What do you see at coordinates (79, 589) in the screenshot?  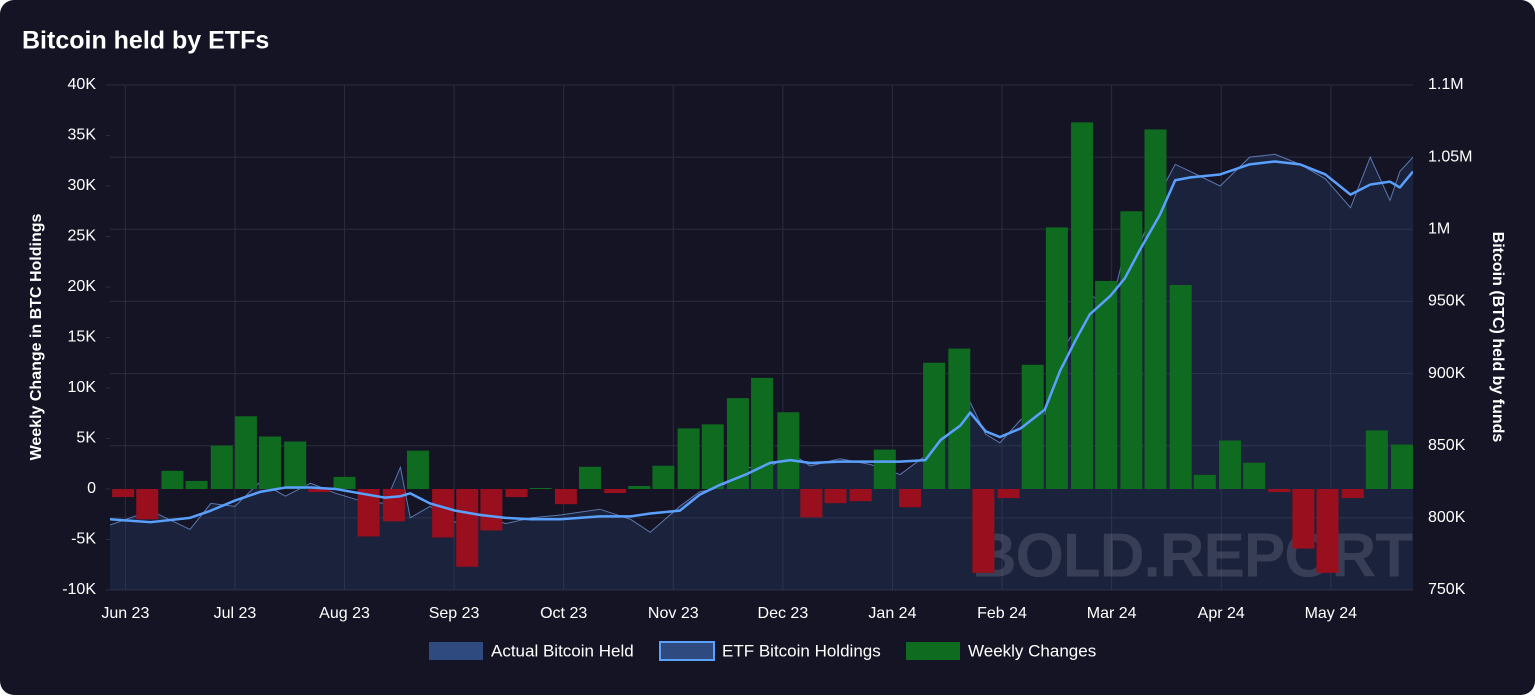 I see `y-tick-label: -10K` at bounding box center [79, 589].